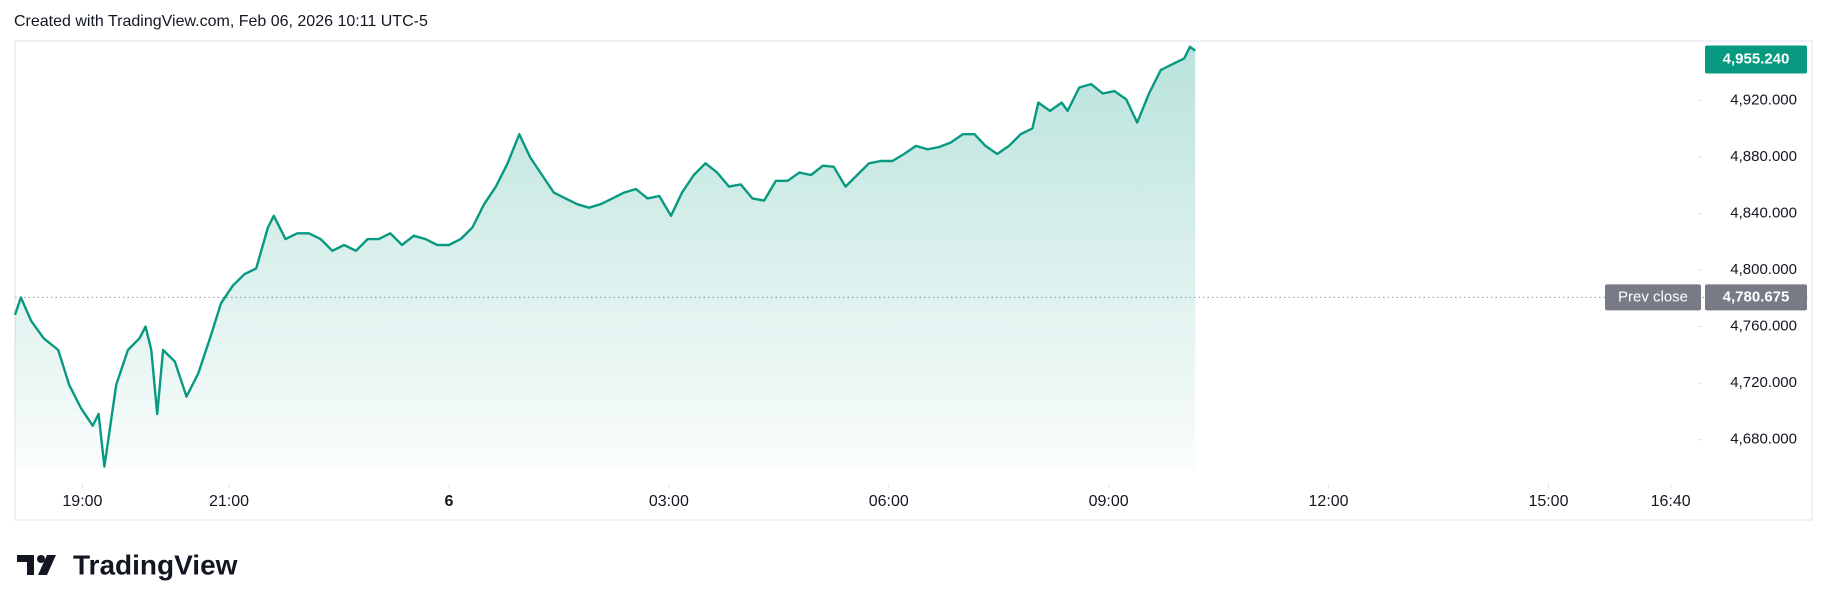 The image size is (1830, 611). What do you see at coordinates (1763, 382) in the screenshot?
I see `y-tick-label: 4,720.000` at bounding box center [1763, 382].